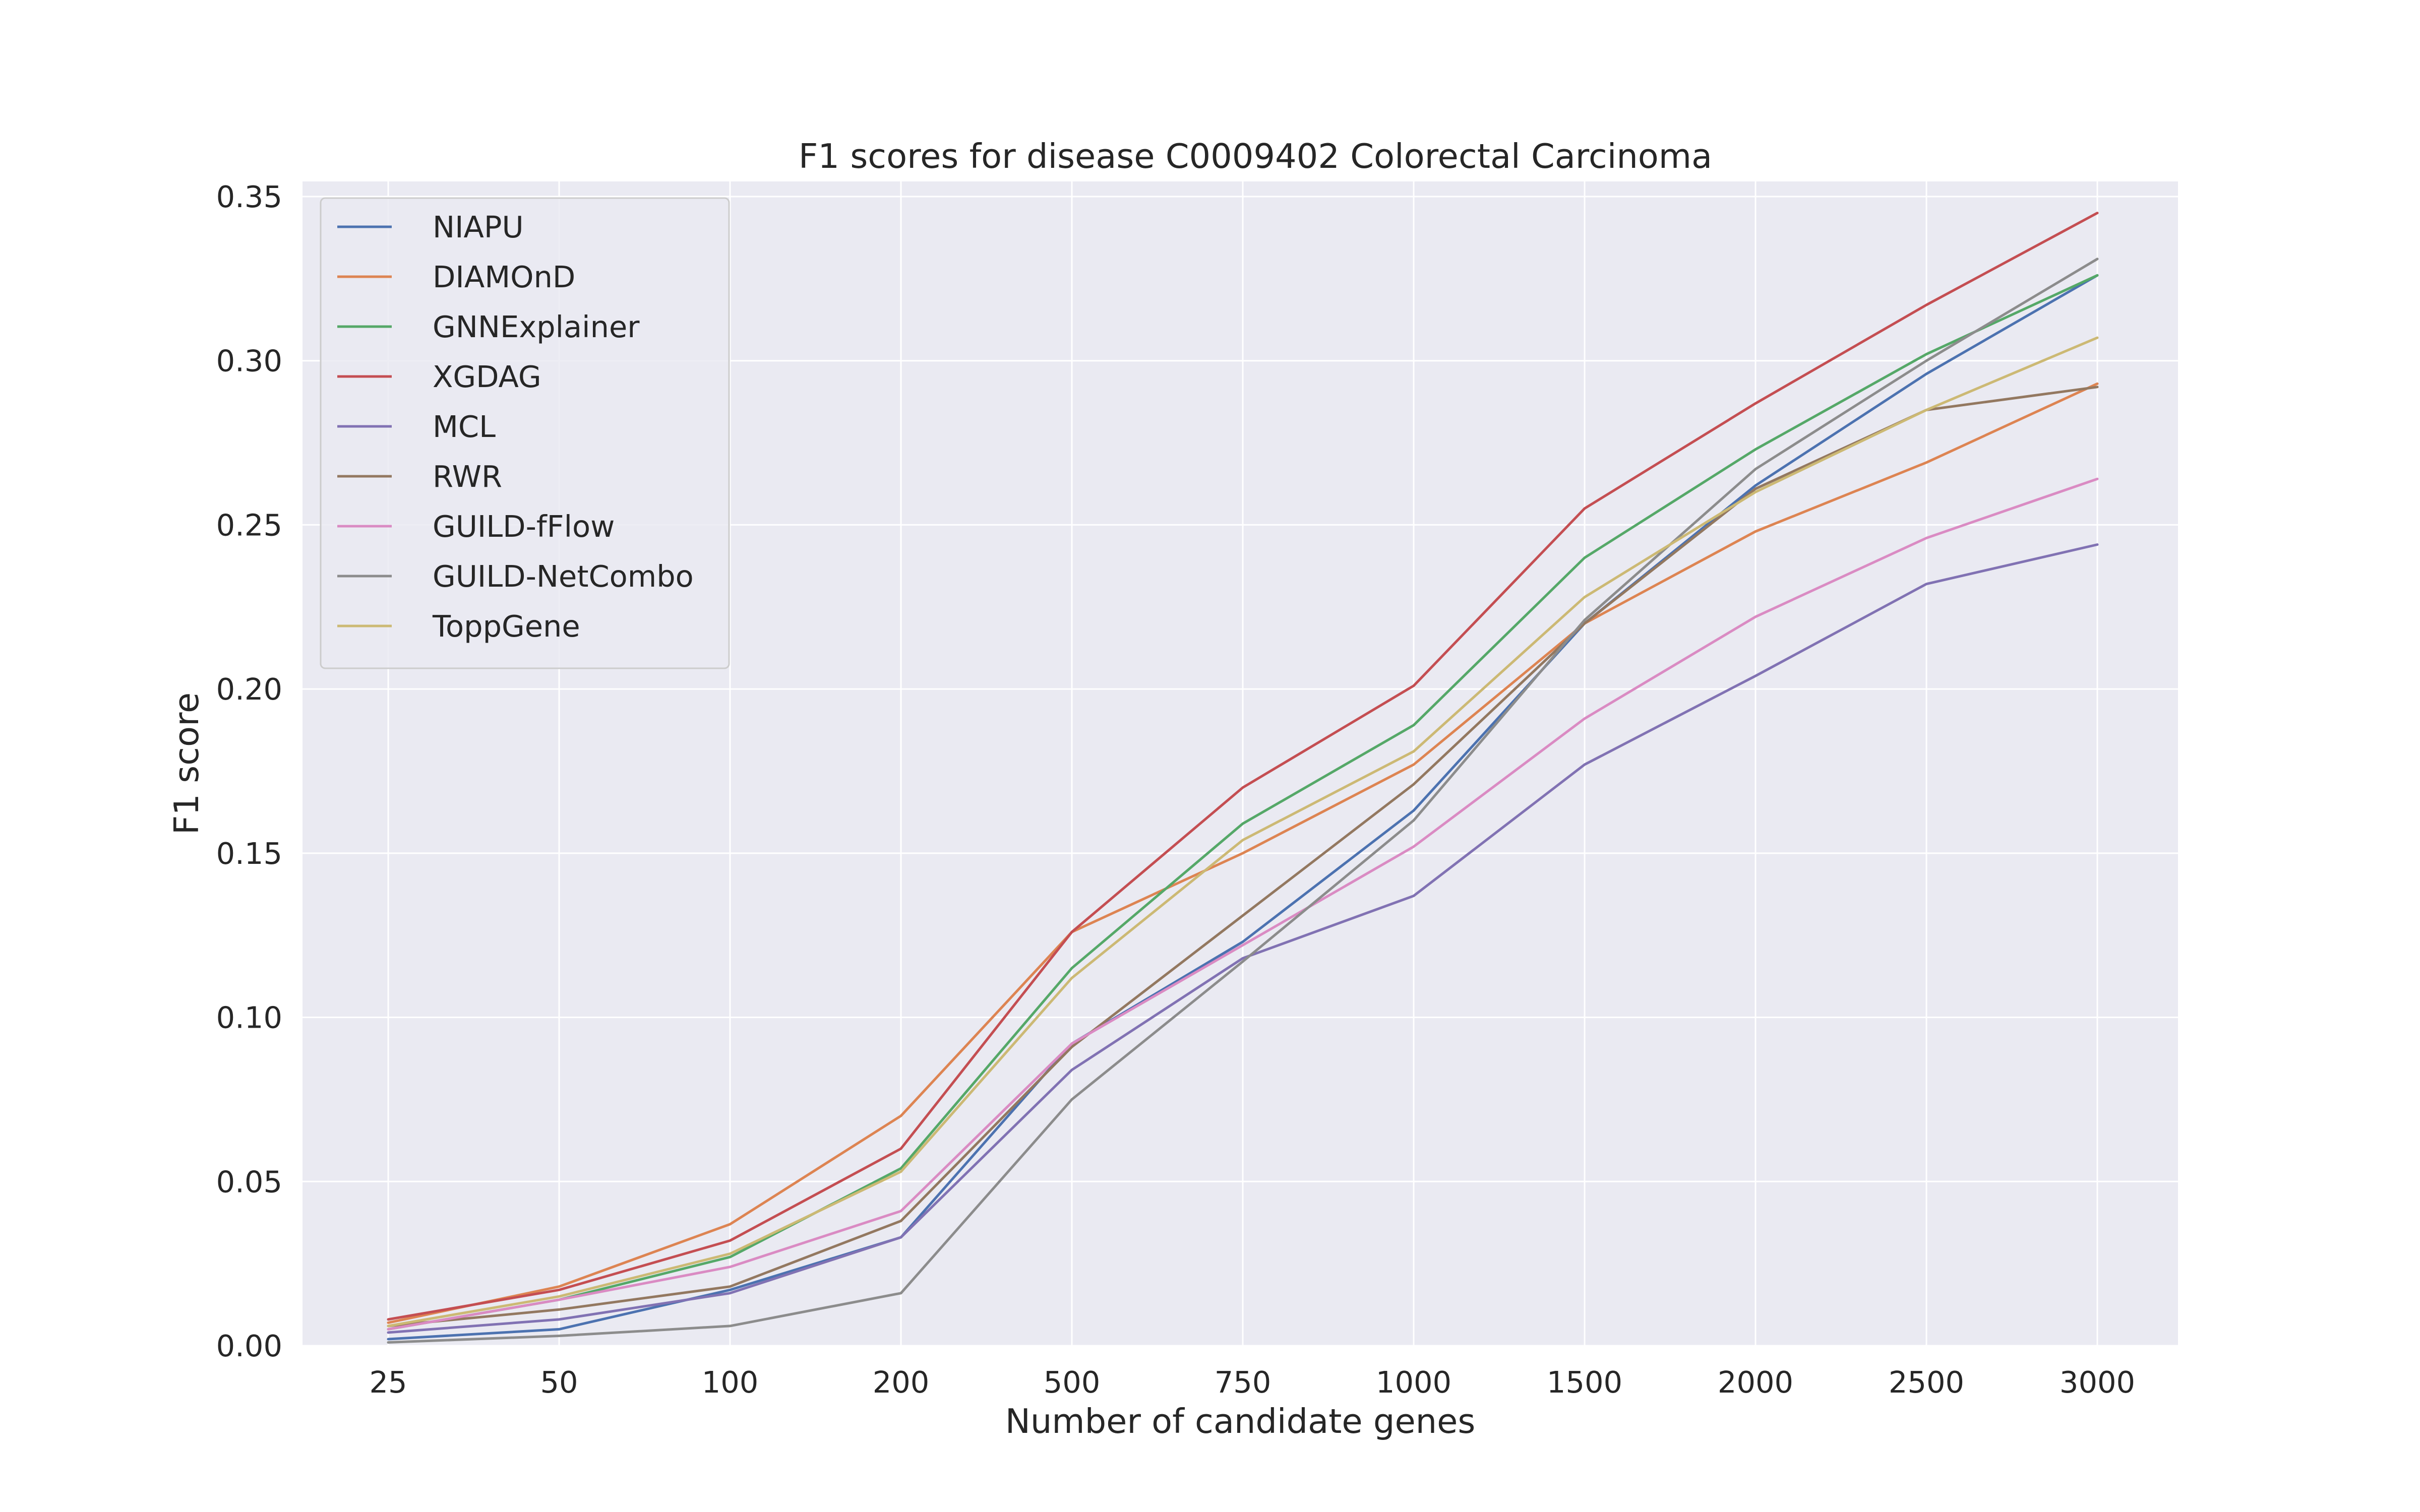  What do you see at coordinates (249, 853) in the screenshot?
I see `y-tick-label: 0.15` at bounding box center [249, 853].